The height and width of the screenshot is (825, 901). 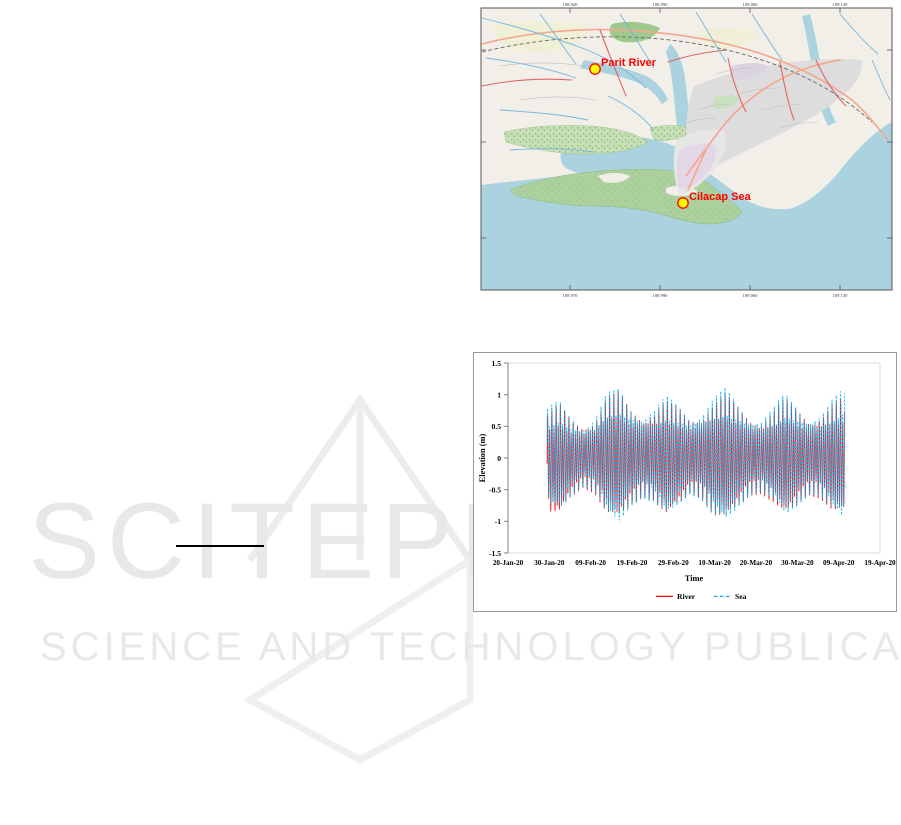 I want to click on chart-y-axis-labels: 1.5 1 0.5 0 -0.5 -1 -1.5, so click(x=498, y=458).